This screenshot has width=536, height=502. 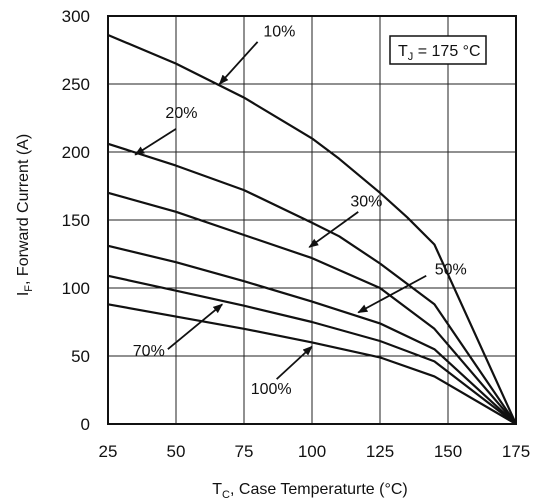 I want to click on x-tick-label: 75, so click(x=244, y=451).